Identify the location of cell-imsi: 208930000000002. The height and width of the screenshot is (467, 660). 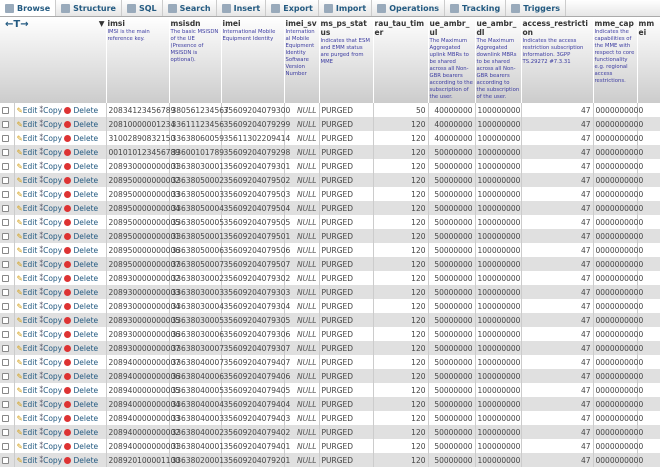
(143, 278).